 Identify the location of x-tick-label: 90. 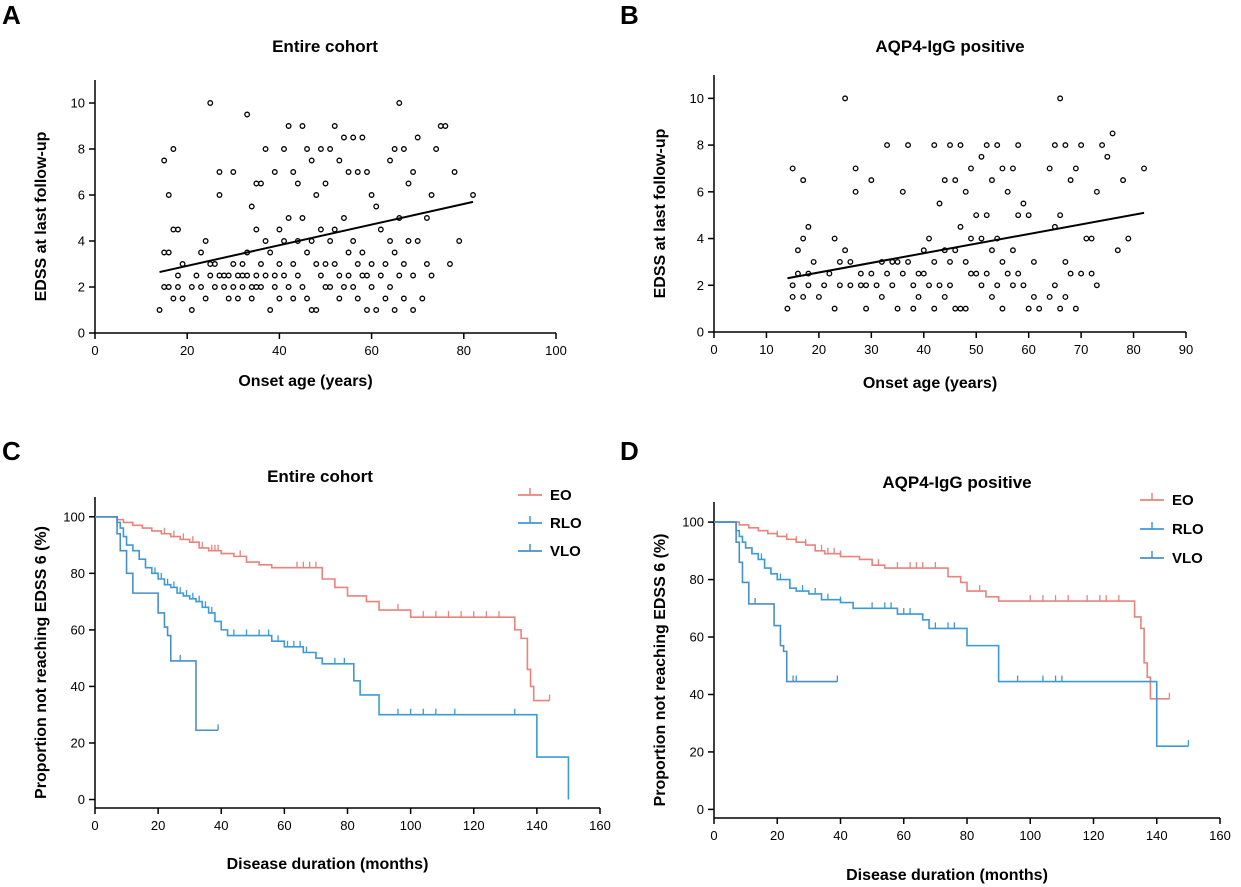
(1186, 349).